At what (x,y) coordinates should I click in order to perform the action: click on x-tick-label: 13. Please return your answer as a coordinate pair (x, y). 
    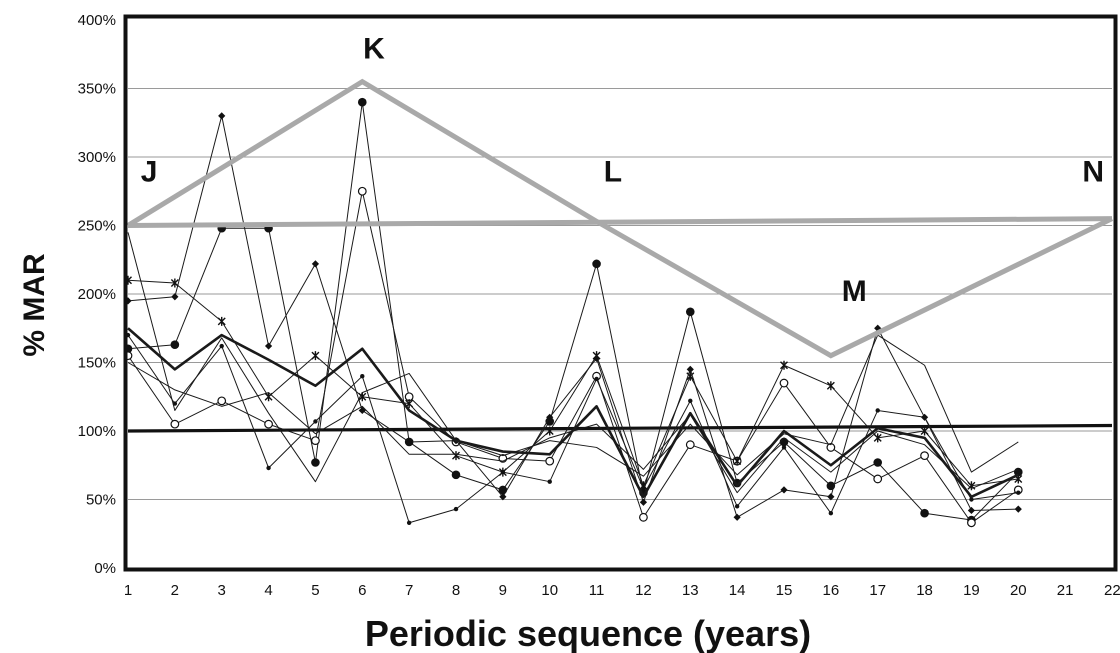
    Looking at the image, I should click on (690, 590).